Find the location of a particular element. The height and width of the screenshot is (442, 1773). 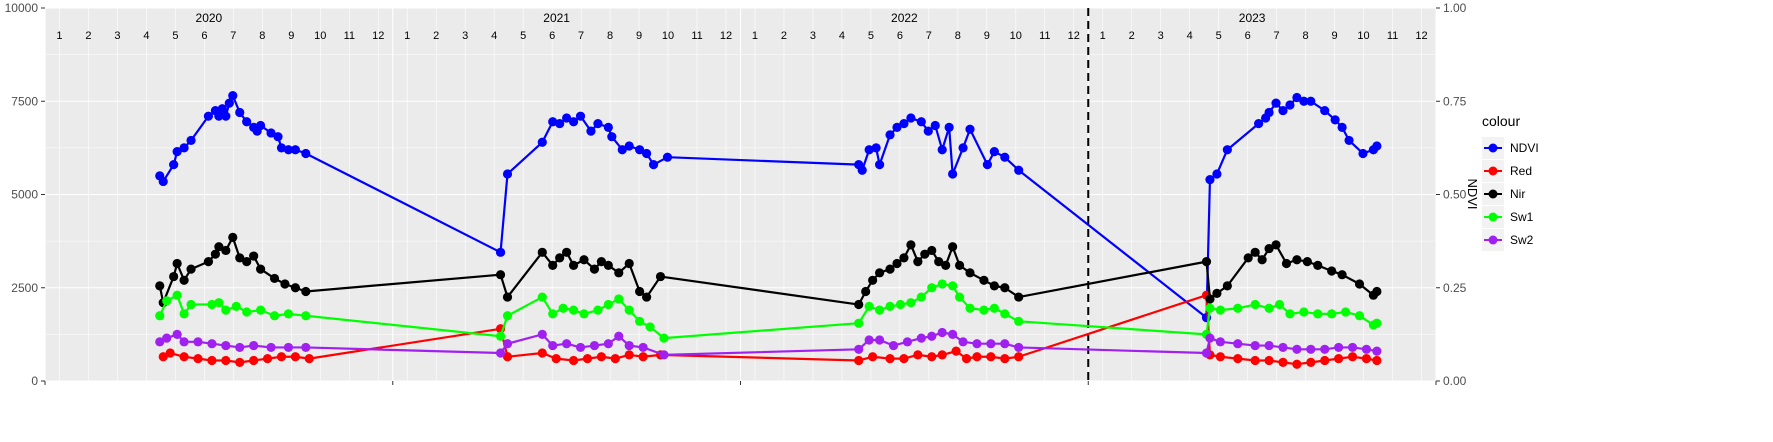

legend-label: NDVI is located at coordinates (1524, 148).